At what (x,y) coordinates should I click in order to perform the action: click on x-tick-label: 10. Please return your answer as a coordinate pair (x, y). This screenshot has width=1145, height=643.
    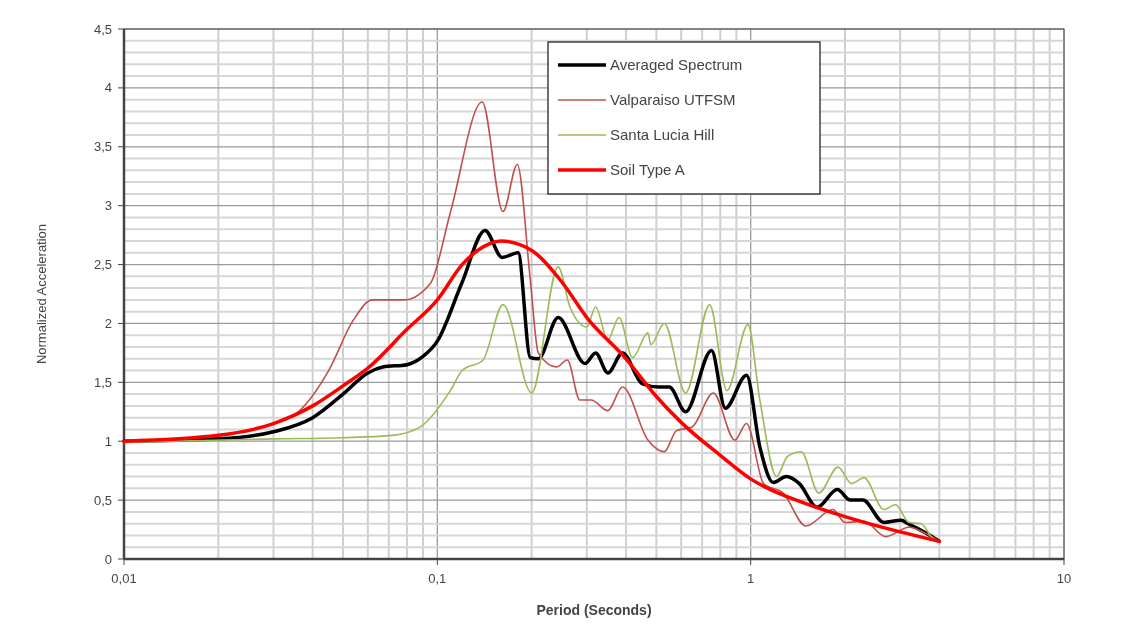
    Looking at the image, I should click on (1064, 578).